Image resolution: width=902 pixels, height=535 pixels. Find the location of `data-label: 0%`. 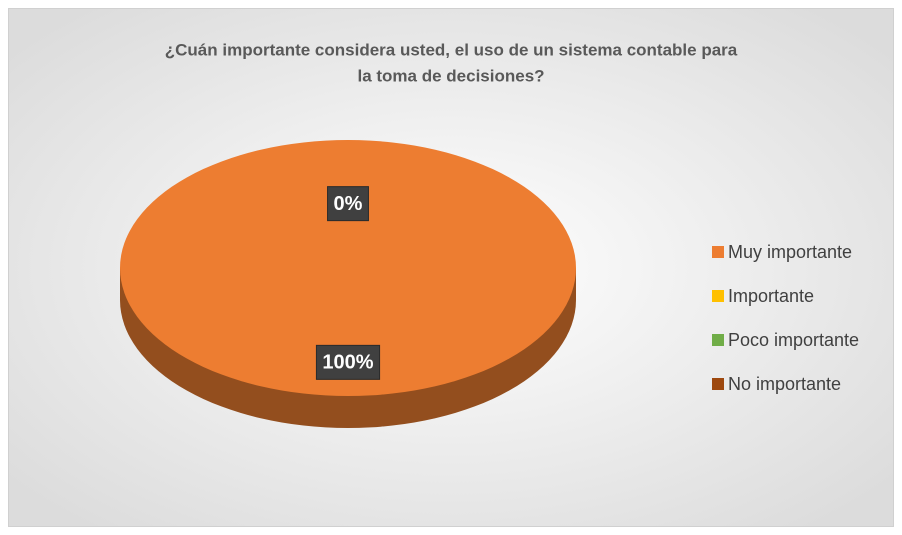

data-label: 0% is located at coordinates (348, 204).